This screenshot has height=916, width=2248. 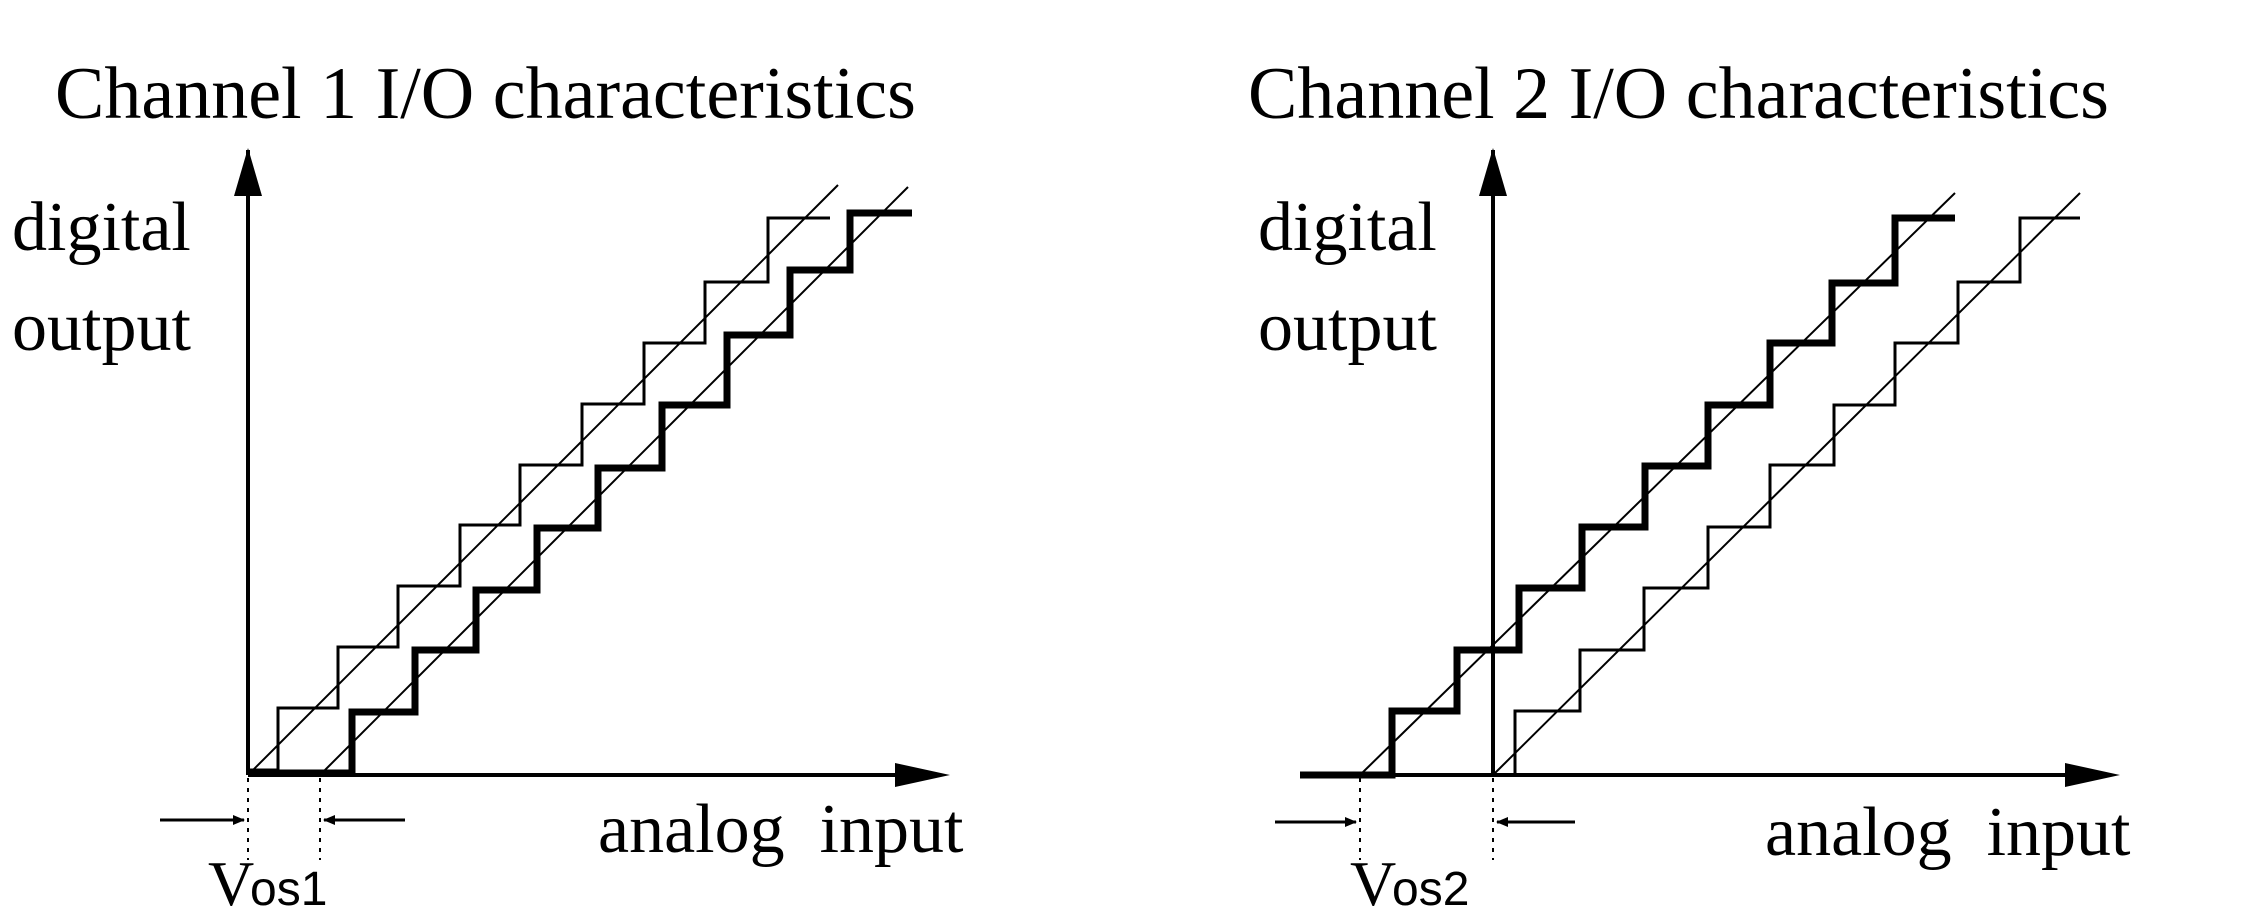 I want to click on channel2-y-label-line1: digital, so click(x=1347, y=227).